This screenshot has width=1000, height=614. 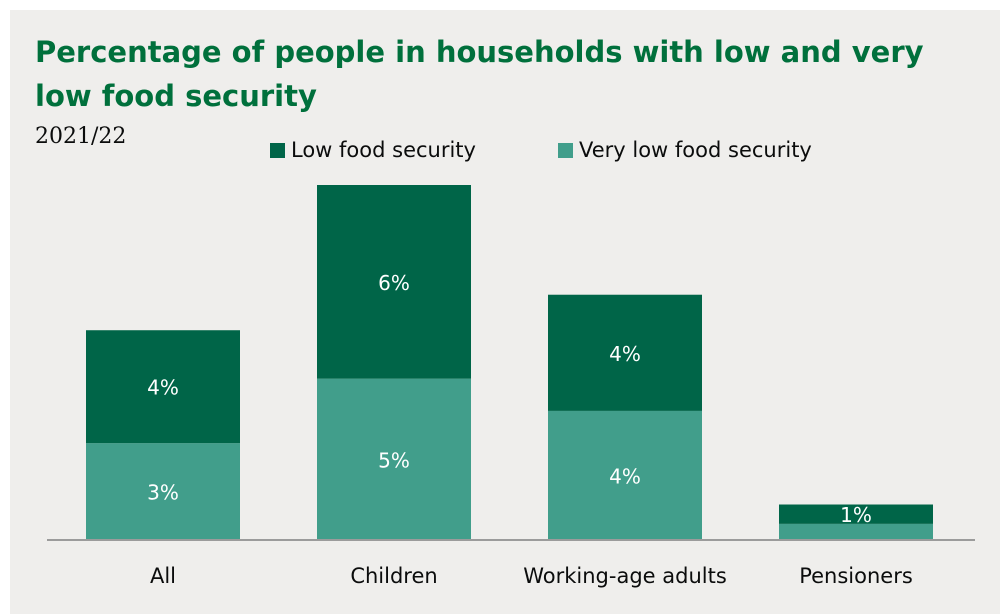 I want to click on legend-label-very-low: Very low food security, so click(x=695, y=150).